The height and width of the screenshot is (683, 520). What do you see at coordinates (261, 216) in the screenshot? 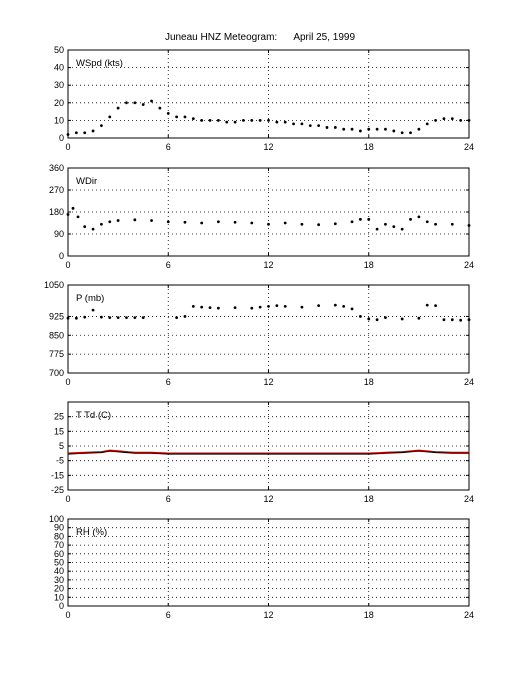
I see `panel-2: 0 6 12 18 24 0 90 180 270 360 WDir` at bounding box center [261, 216].